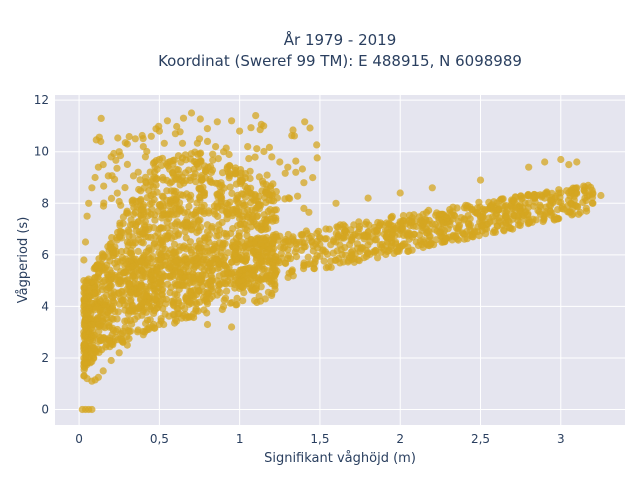  What do you see at coordinates (319, 439) in the screenshot?
I see `x-axis-ticks: 0 0,5 1 1,5 2 2,5 3` at bounding box center [319, 439].